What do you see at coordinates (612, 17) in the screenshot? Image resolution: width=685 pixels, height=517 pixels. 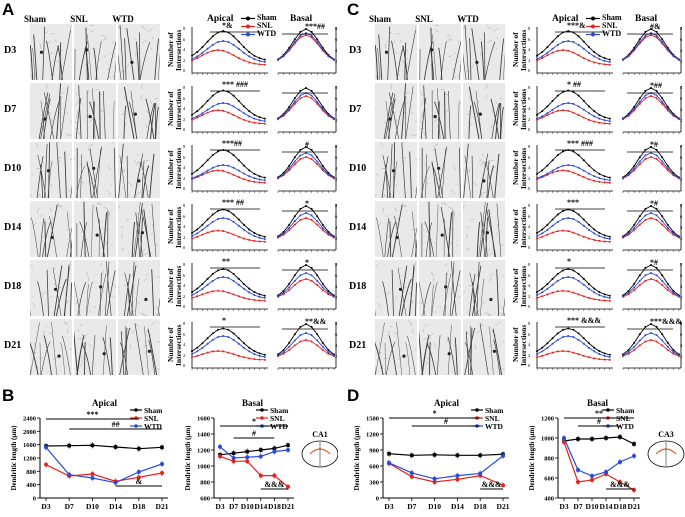 I see `legend-label-sham: Sham` at bounding box center [612, 17].